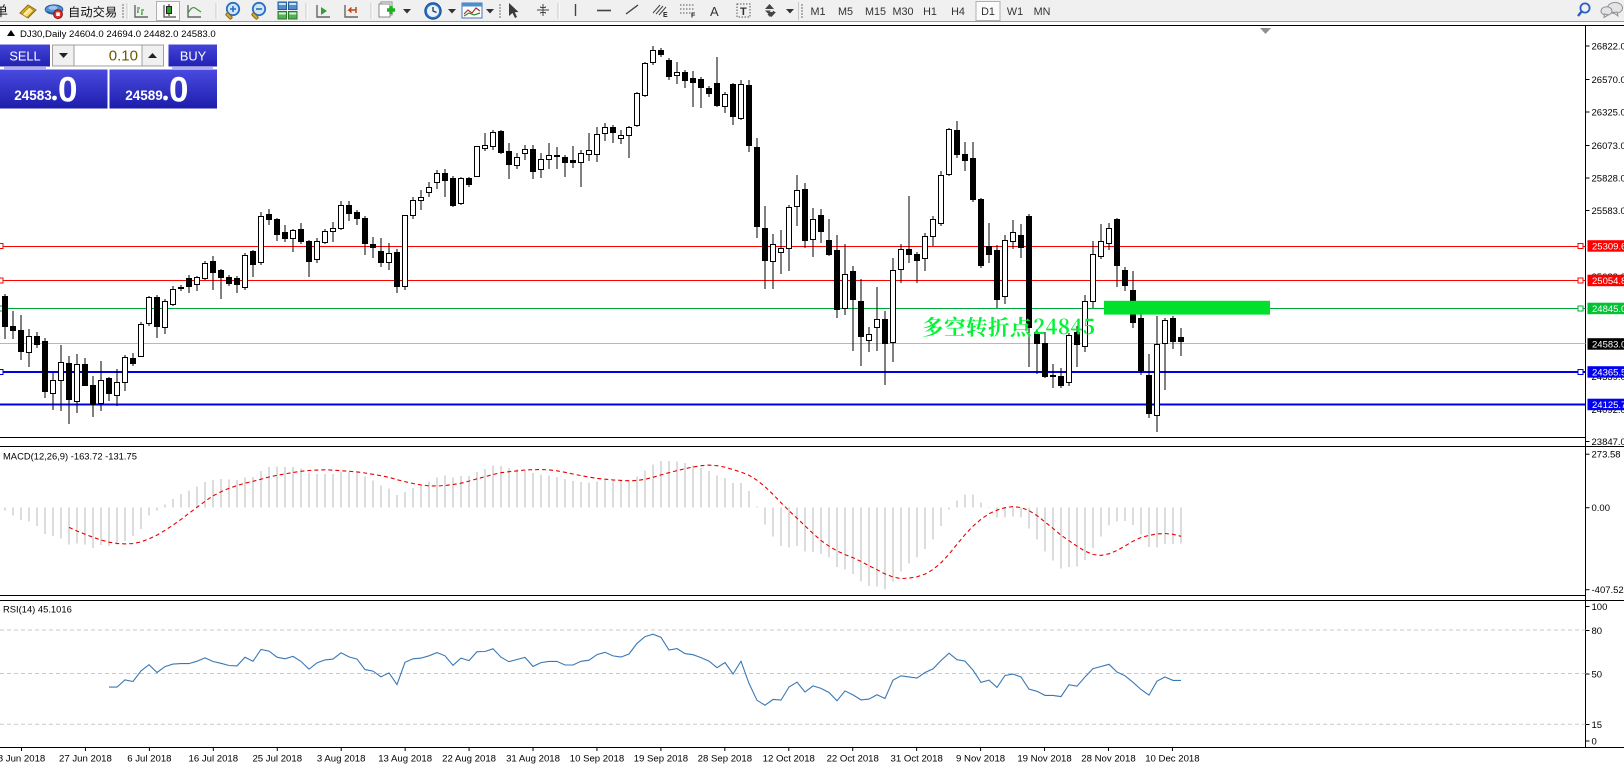  What do you see at coordinates (789, 759) in the screenshot?
I see `svg-text: 12 Oct 2018` at bounding box center [789, 759].